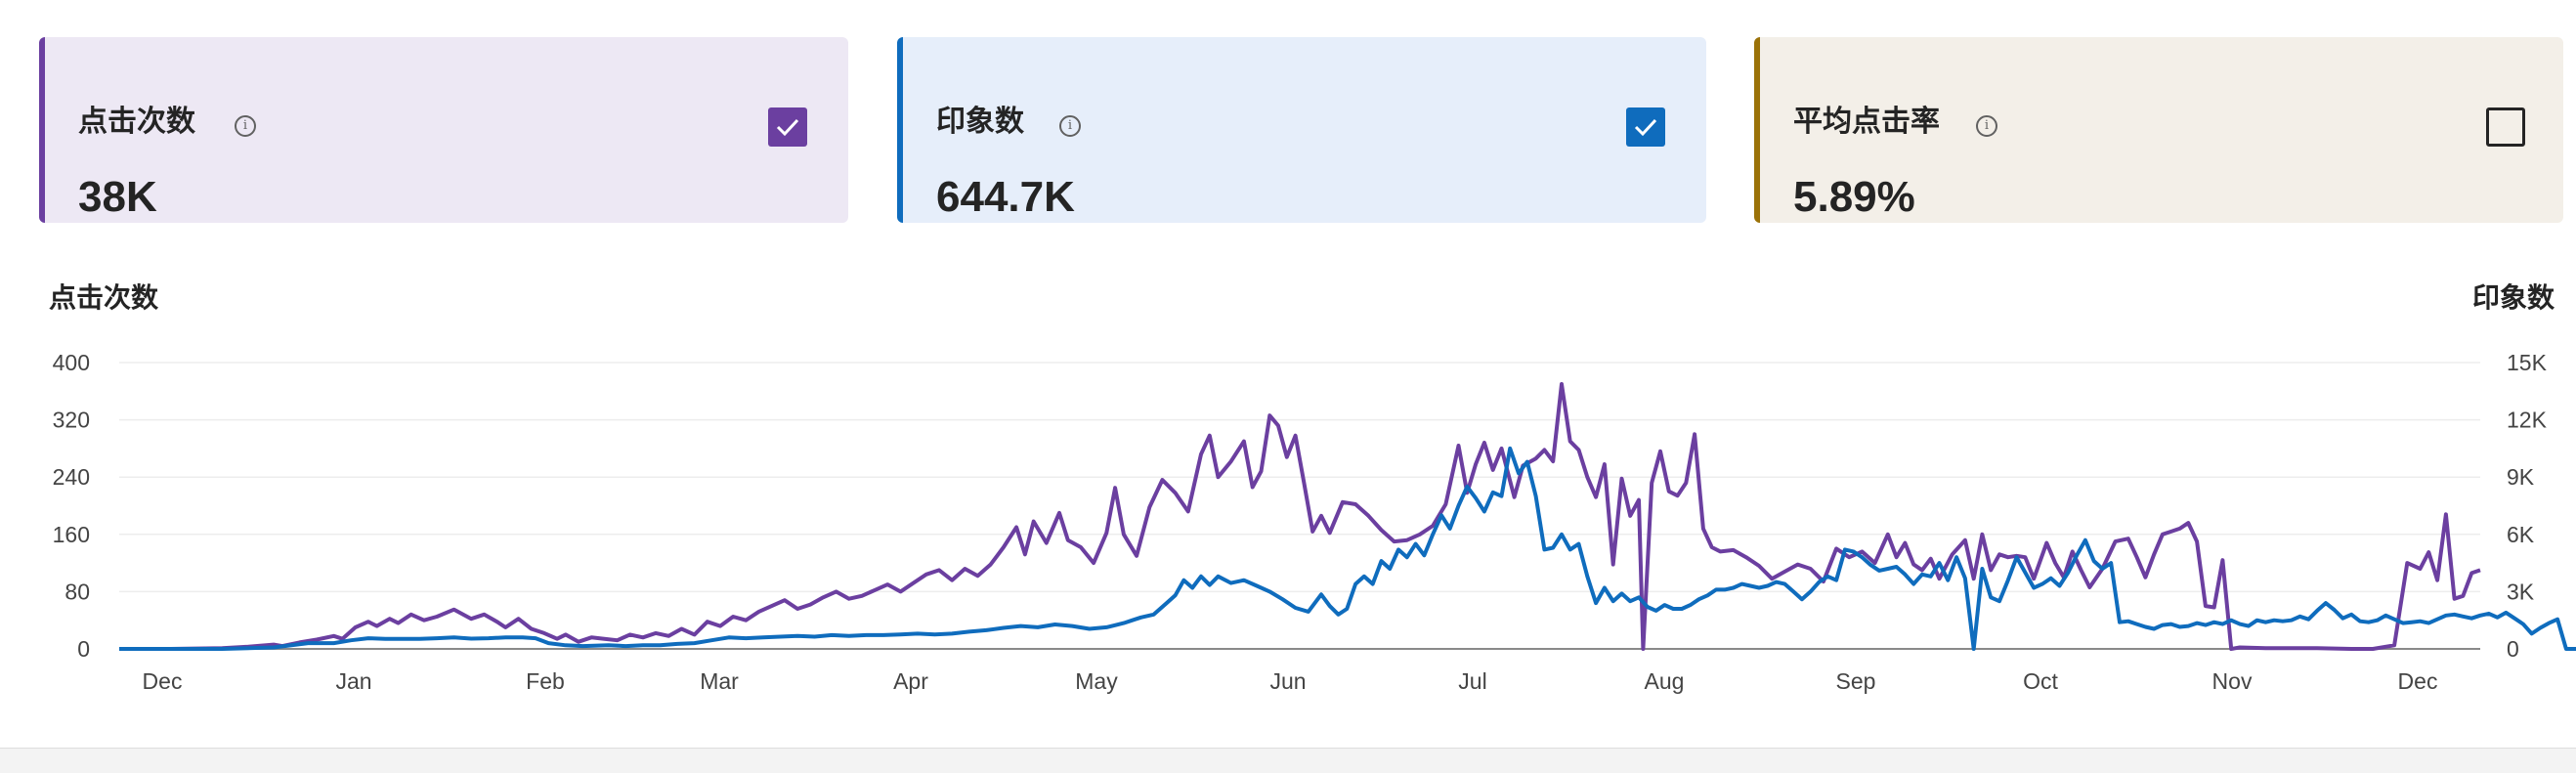  Describe the element at coordinates (84, 649) in the screenshot. I see `left-tick-label: 0` at that location.